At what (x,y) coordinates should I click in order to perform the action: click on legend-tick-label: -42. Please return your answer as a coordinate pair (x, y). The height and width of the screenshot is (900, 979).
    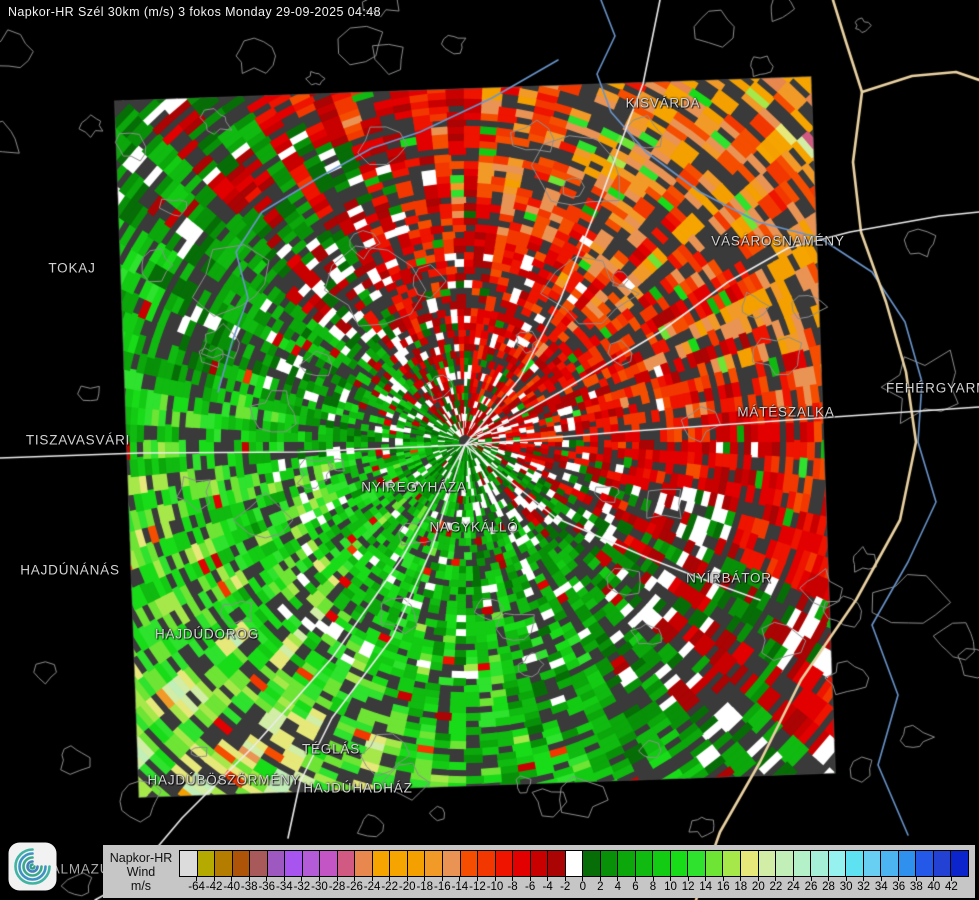
    Looking at the image, I should click on (214, 887).